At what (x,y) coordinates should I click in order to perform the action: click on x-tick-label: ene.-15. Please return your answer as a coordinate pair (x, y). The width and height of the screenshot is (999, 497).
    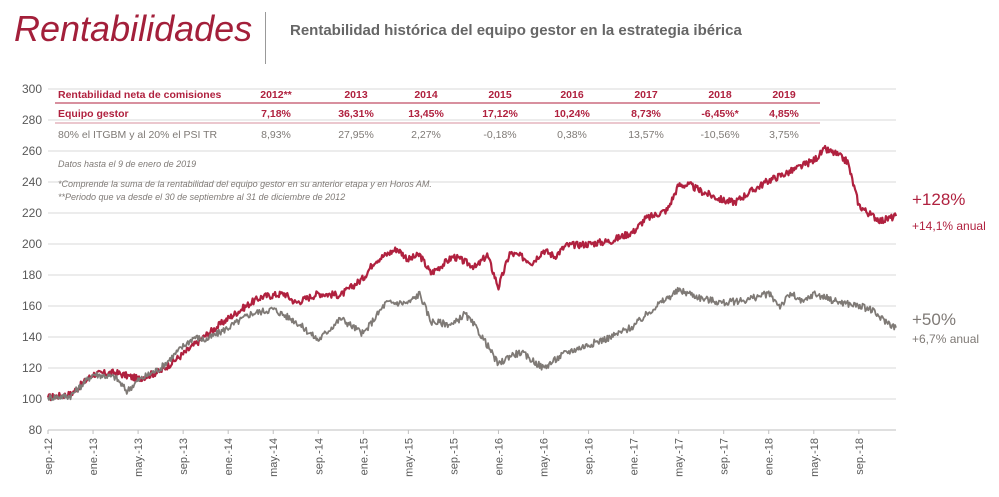
    Looking at the image, I should click on (364, 456).